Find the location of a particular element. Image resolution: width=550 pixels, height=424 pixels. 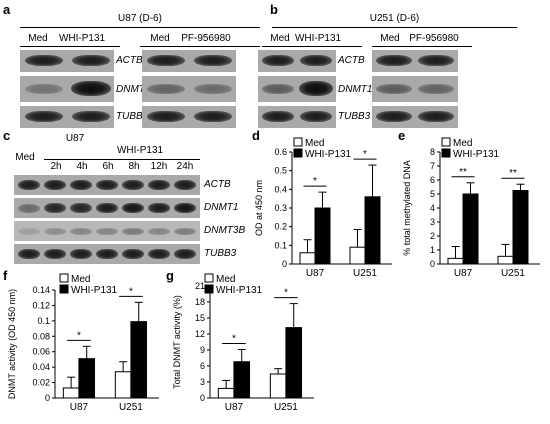

gel-b-actb-left is located at coordinates (297, 61).